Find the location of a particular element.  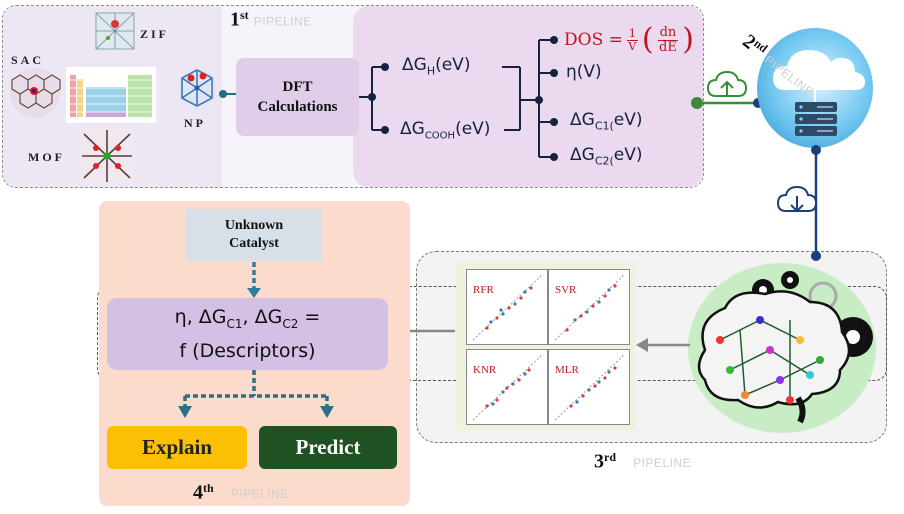

dft-calculations-box: DFT Calculations is located at coordinates (297, 97).